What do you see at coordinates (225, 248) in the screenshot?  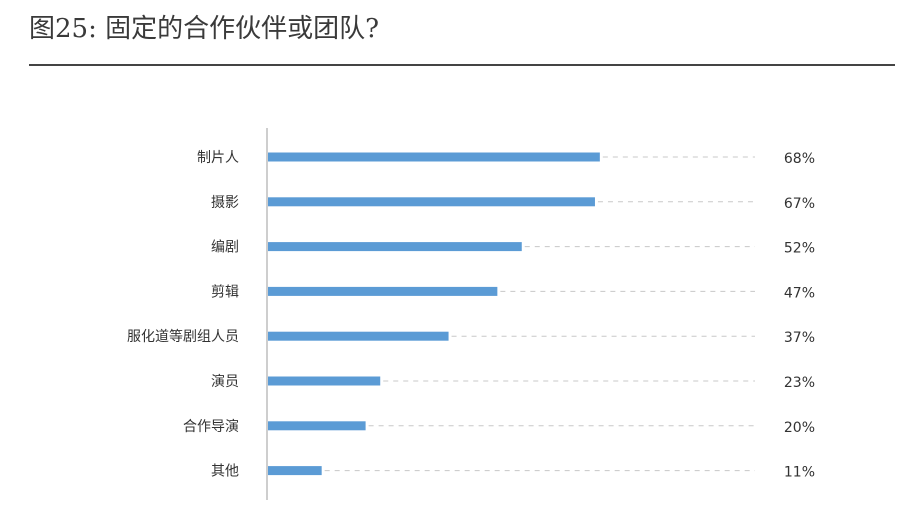 I see `category-label: 编剧` at bounding box center [225, 248].